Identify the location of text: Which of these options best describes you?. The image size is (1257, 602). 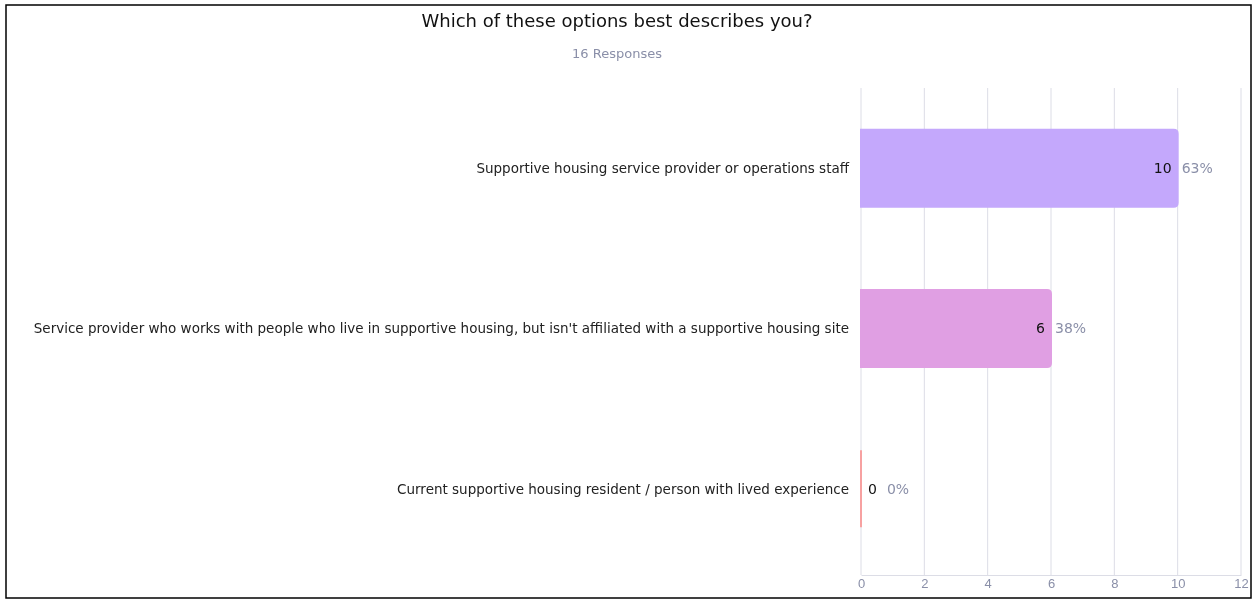
(617, 20).